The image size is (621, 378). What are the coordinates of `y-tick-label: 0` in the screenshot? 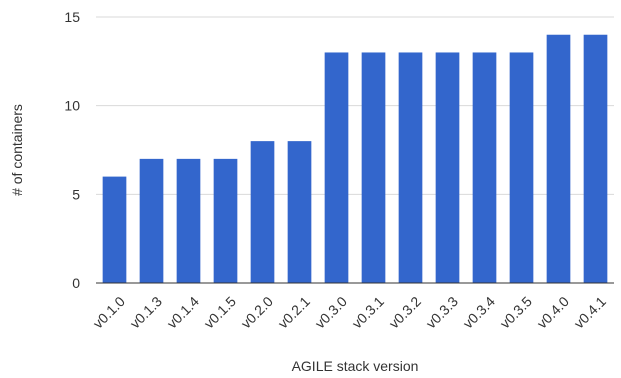 It's located at (76, 283).